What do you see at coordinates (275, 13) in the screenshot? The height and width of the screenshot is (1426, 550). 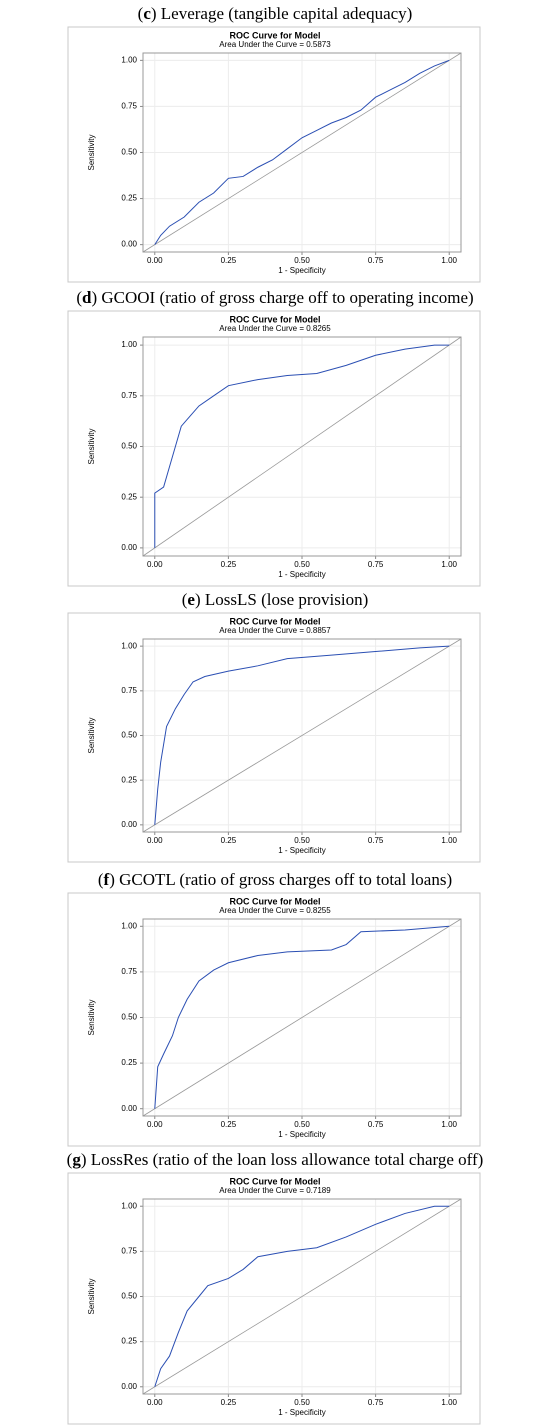 I see `panel-caption: (c) Leverage (tangible capital adequacy)` at bounding box center [275, 13].